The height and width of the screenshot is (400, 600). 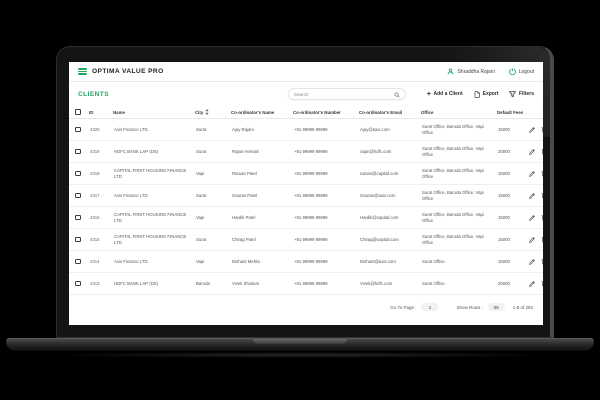 I want to click on add-client-button: + Add a Client, so click(x=444, y=94).